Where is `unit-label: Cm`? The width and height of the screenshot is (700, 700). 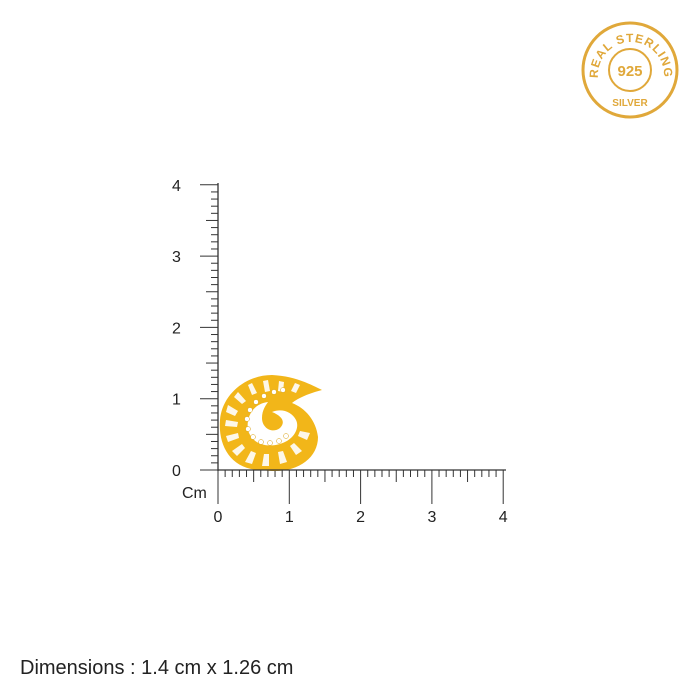 unit-label: Cm is located at coordinates (194, 493).